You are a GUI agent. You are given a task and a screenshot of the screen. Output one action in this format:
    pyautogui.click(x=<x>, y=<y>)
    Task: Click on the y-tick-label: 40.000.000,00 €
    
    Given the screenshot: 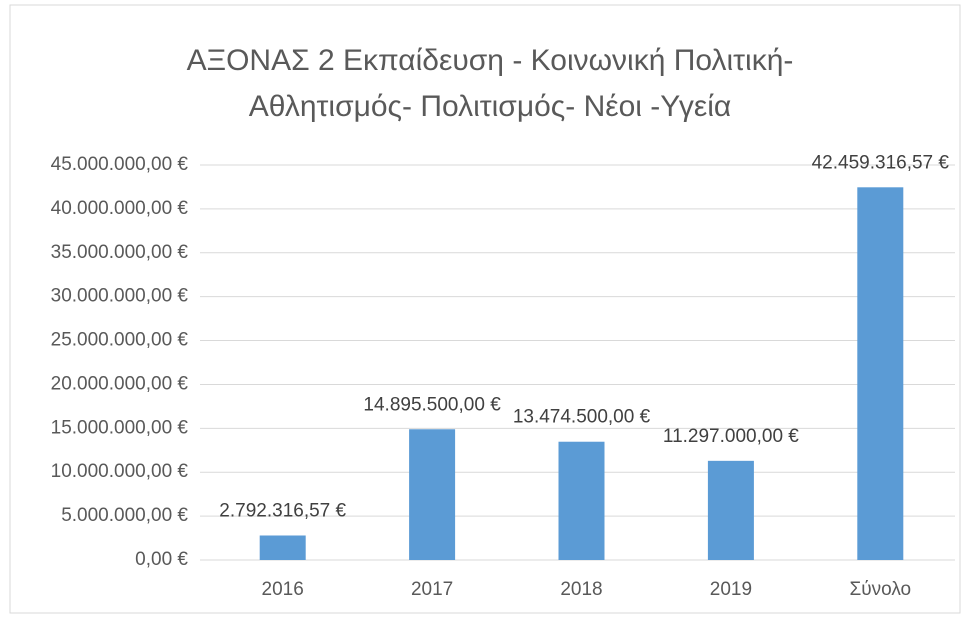 What is the action you would take?
    pyautogui.click(x=120, y=208)
    